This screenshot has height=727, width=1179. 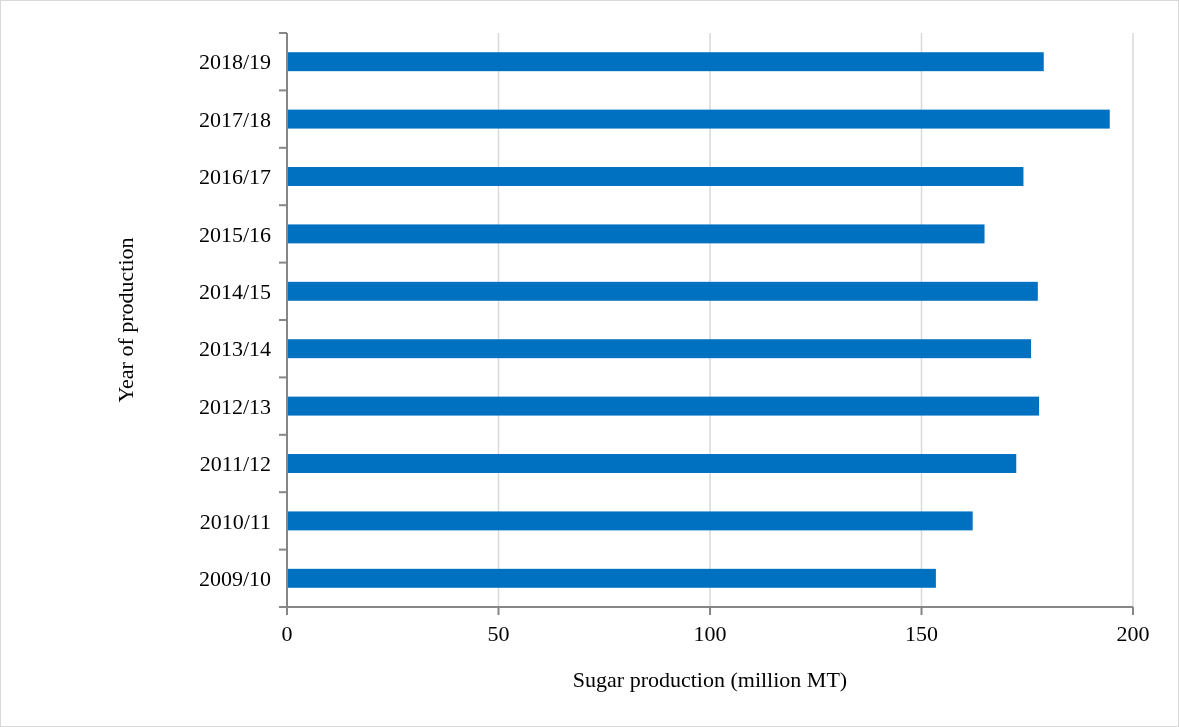 I want to click on x-axis-title: Sugar production (million MT), so click(x=710, y=679).